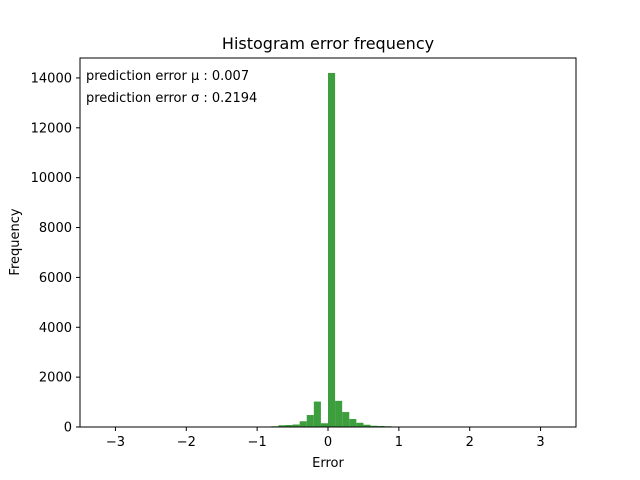 This screenshot has height=480, width=640. I want to click on y-axis-label: Frequency, so click(15, 241).